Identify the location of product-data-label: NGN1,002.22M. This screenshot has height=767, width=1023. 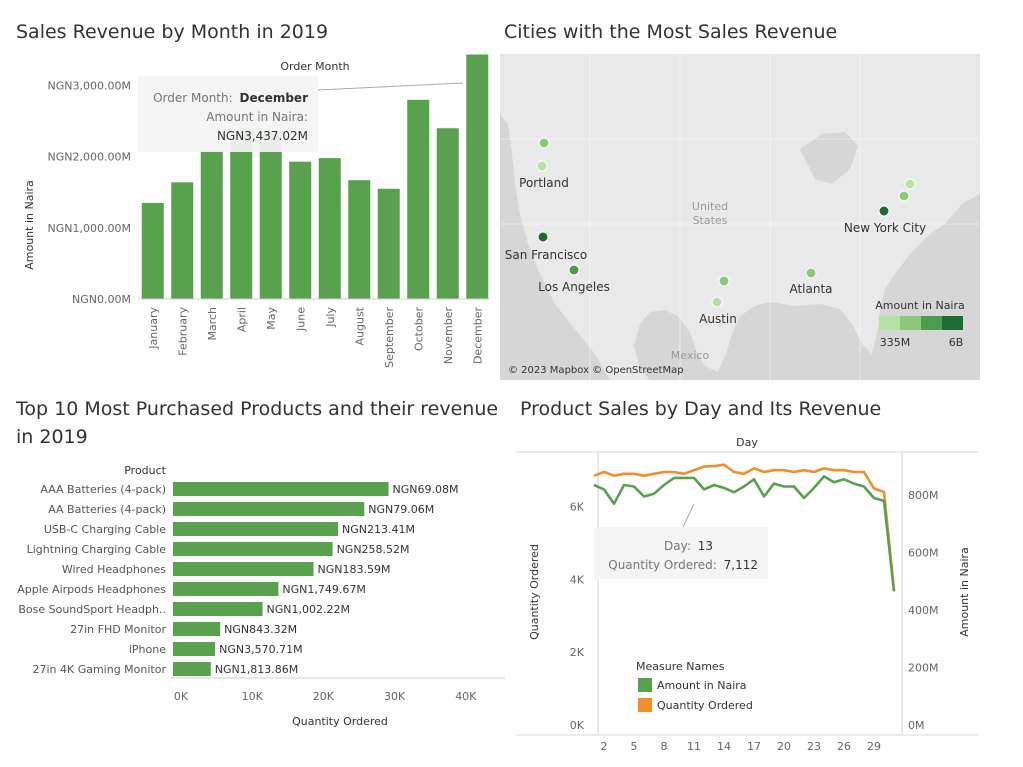
(308, 609).